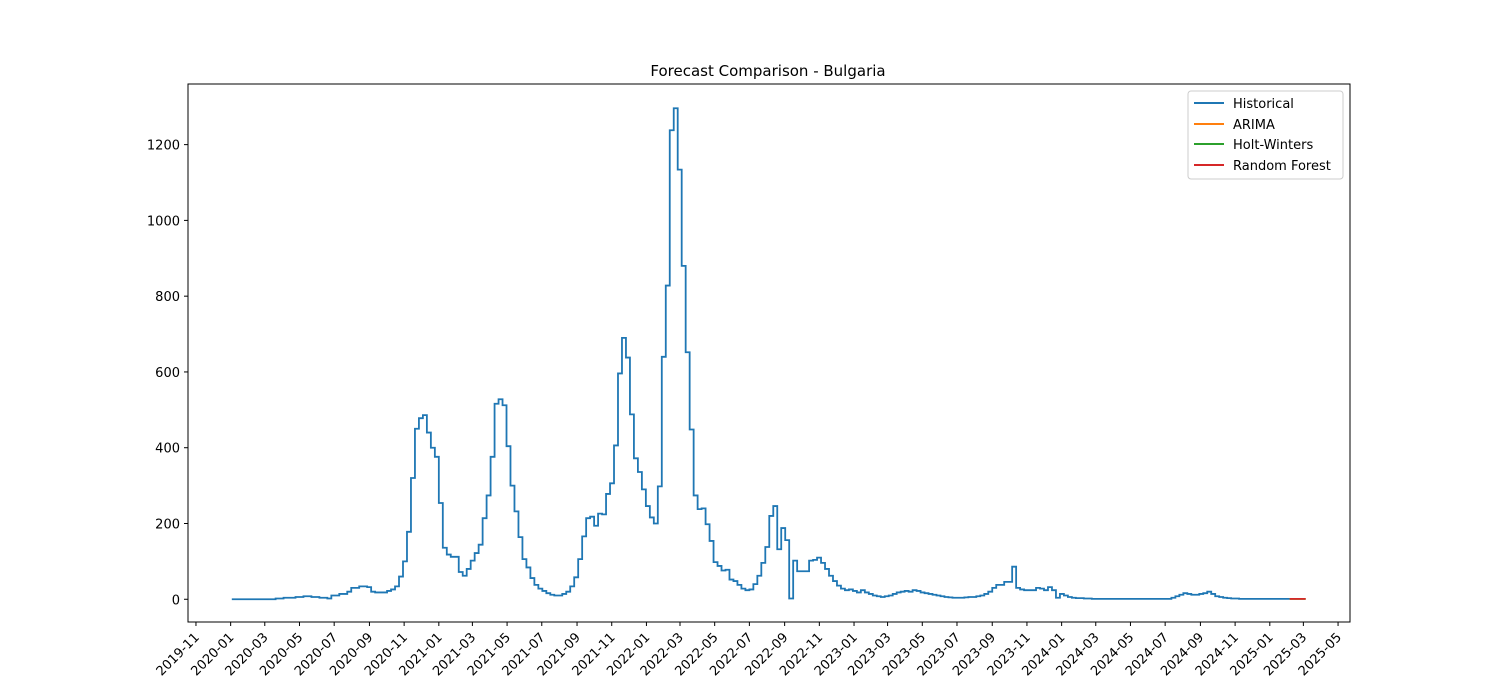 Image resolution: width=1500 pixels, height=700 pixels. Describe the element at coordinates (1273, 145) in the screenshot. I see `legend-label-holt-winters: Holt-Winters` at that location.